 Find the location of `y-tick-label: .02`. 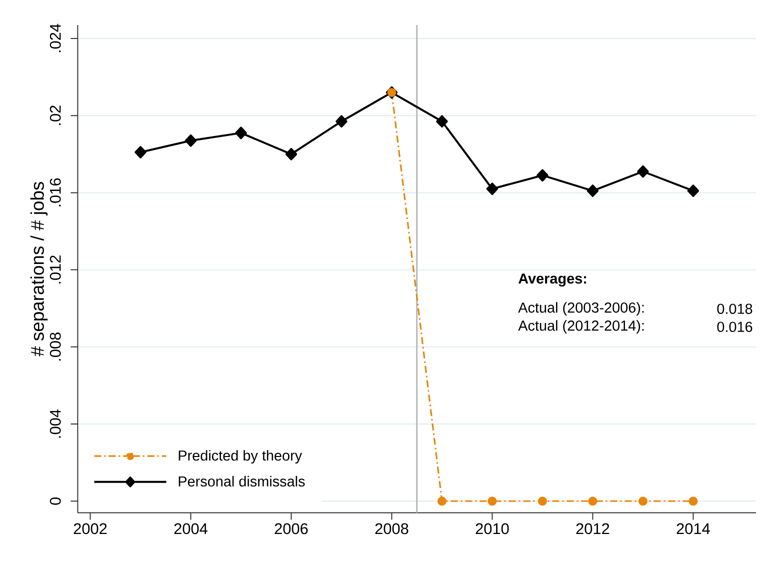

y-tick-label: .02 is located at coordinates (55, 115).